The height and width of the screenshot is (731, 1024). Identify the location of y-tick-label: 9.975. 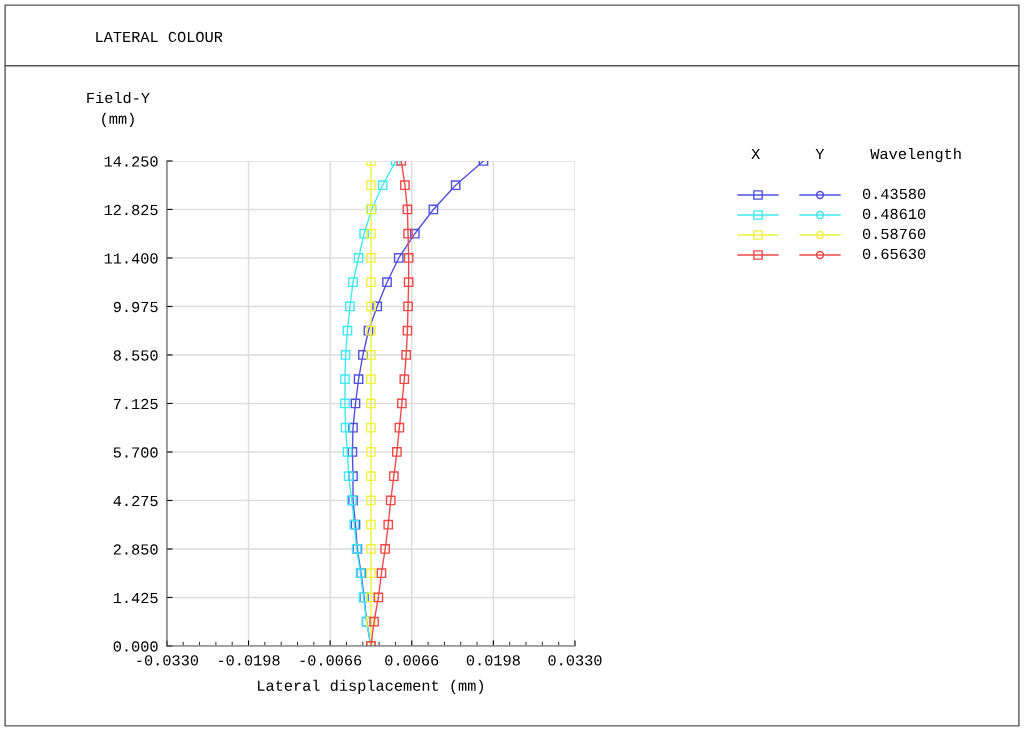
(135, 307).